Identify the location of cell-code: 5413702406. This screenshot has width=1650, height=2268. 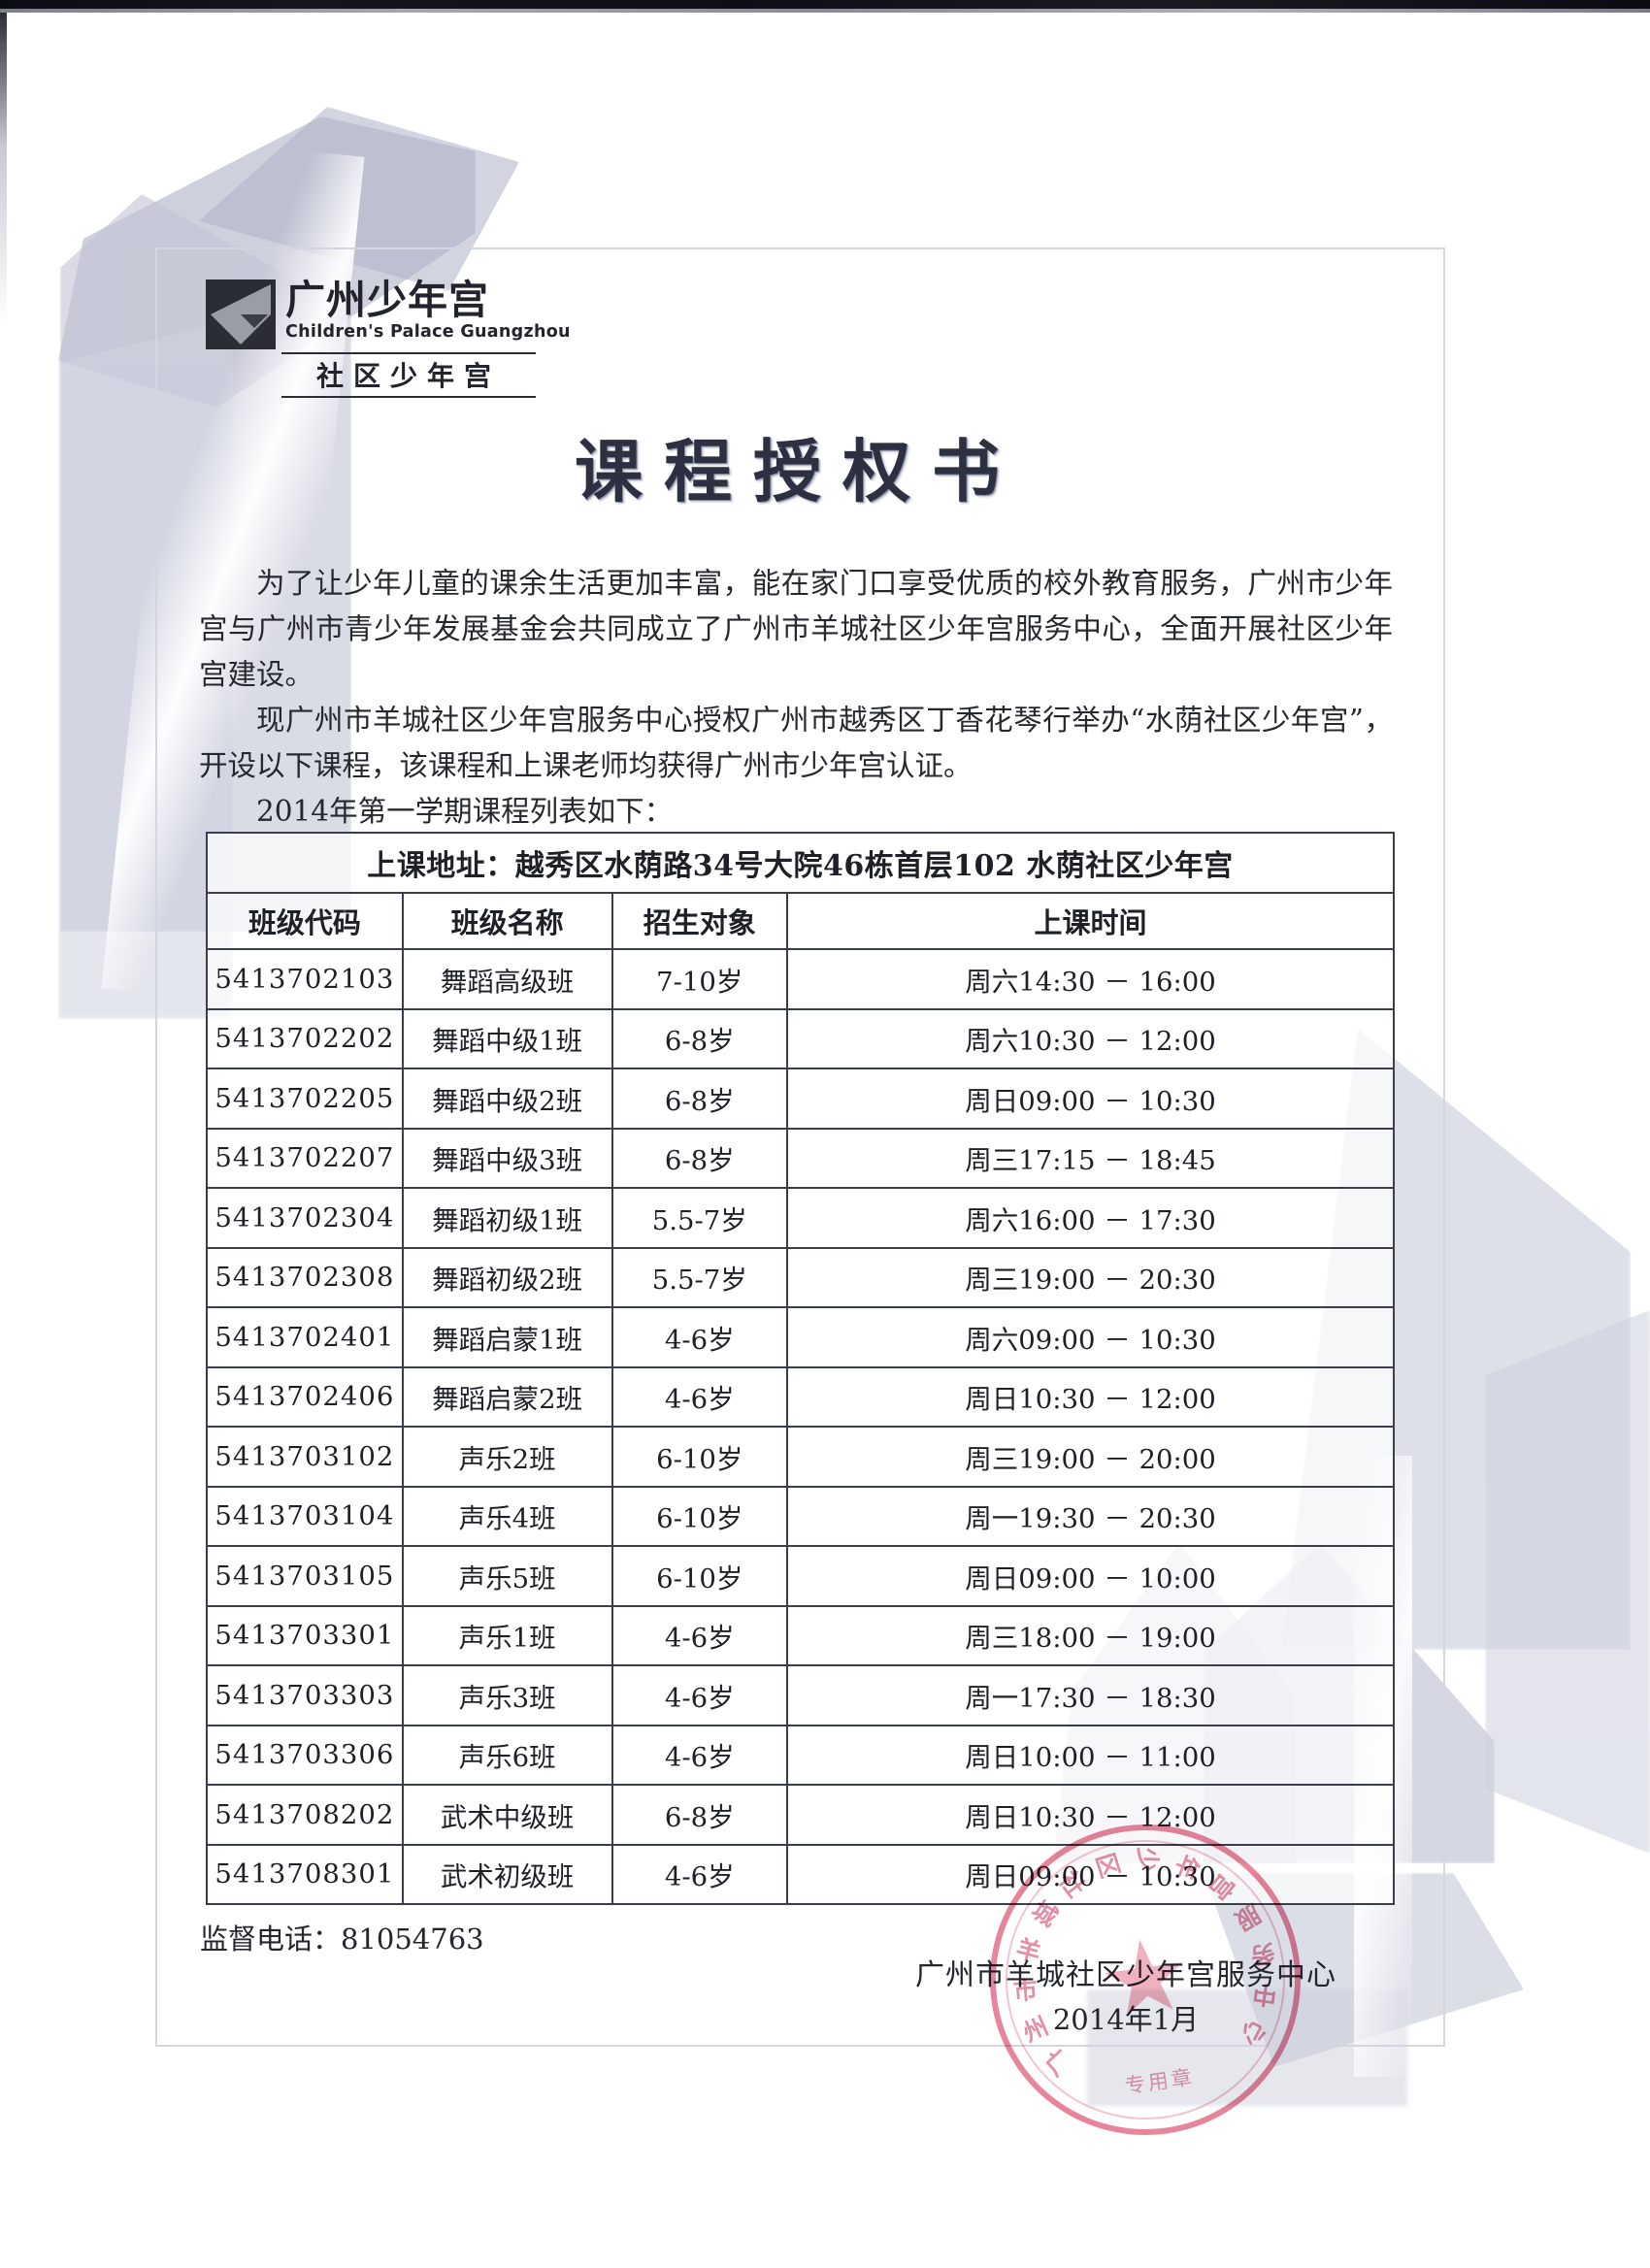
(305, 1396).